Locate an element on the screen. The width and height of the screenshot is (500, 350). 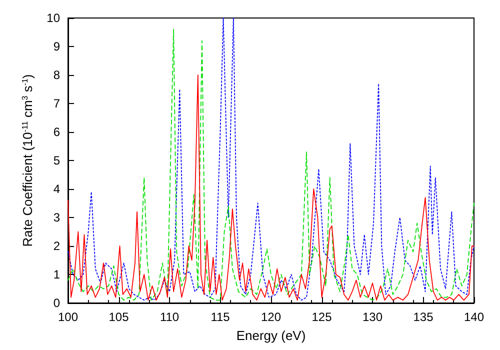
x-axis-title: Energy (eV) is located at coordinates (271, 335).